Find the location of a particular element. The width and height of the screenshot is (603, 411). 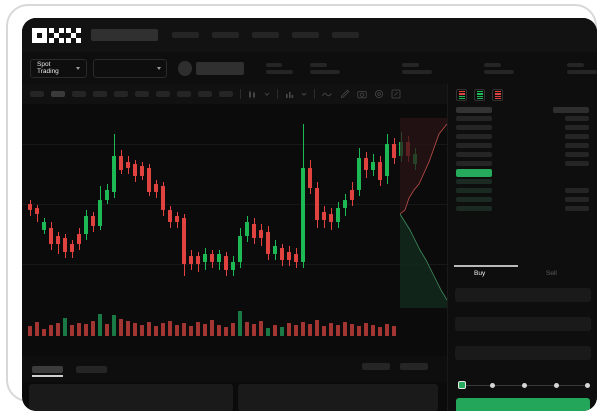

order-type-field is located at coordinates (523, 295).